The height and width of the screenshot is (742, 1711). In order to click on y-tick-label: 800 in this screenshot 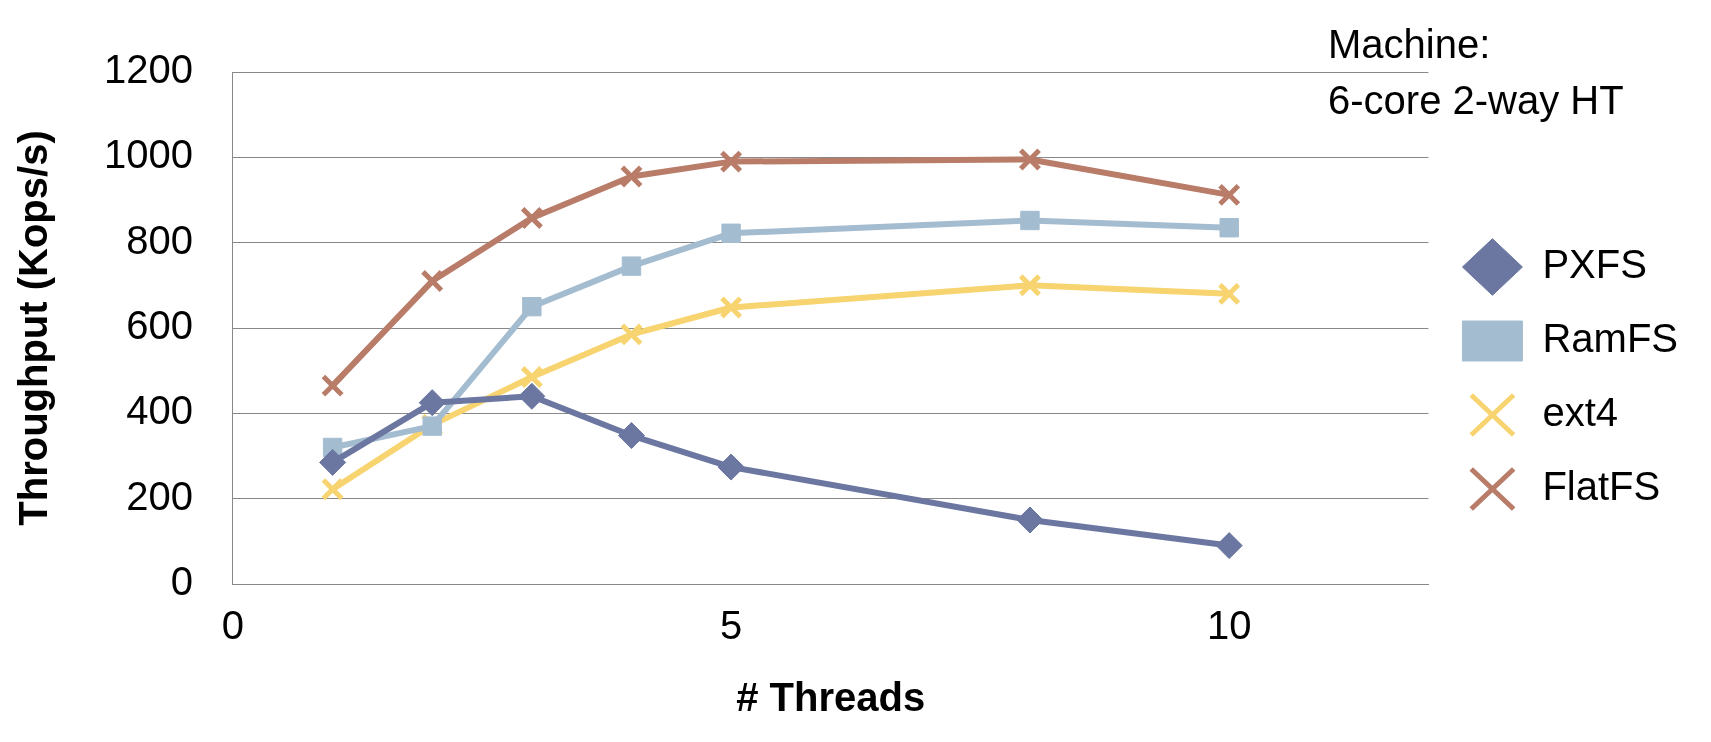, I will do `click(159, 239)`.